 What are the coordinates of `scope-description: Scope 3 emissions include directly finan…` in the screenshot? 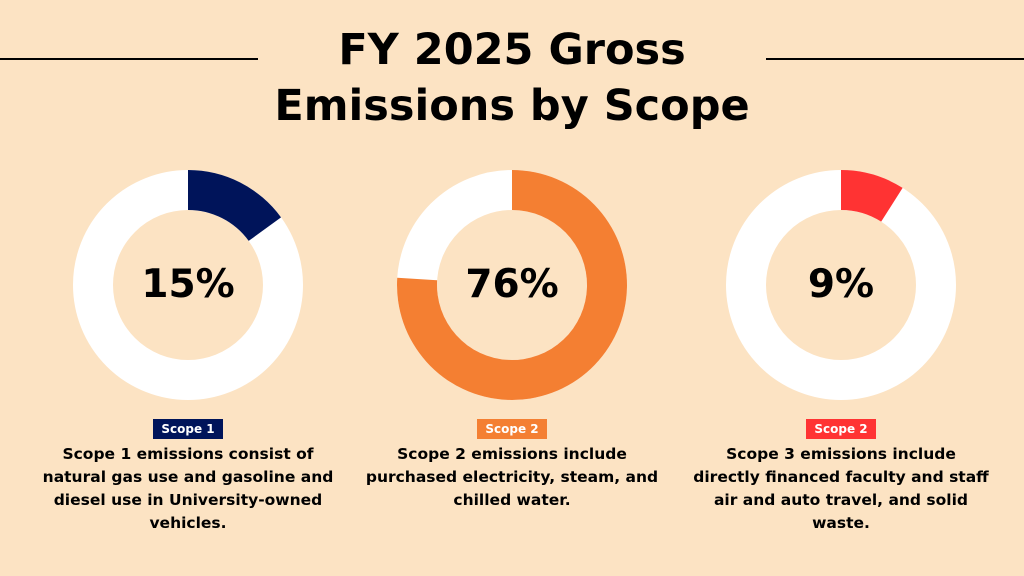 It's located at (841, 488).